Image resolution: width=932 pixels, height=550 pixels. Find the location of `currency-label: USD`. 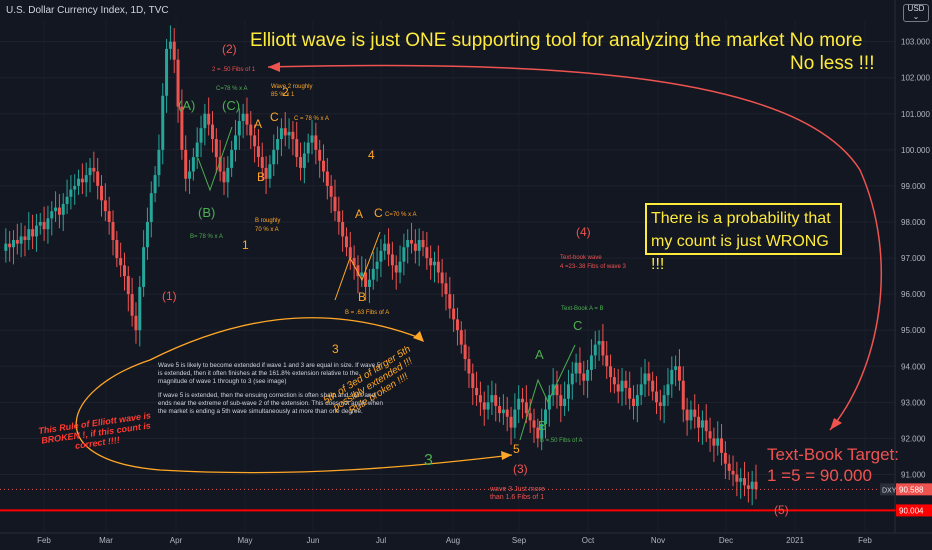

currency-label: USD is located at coordinates (916, 8).